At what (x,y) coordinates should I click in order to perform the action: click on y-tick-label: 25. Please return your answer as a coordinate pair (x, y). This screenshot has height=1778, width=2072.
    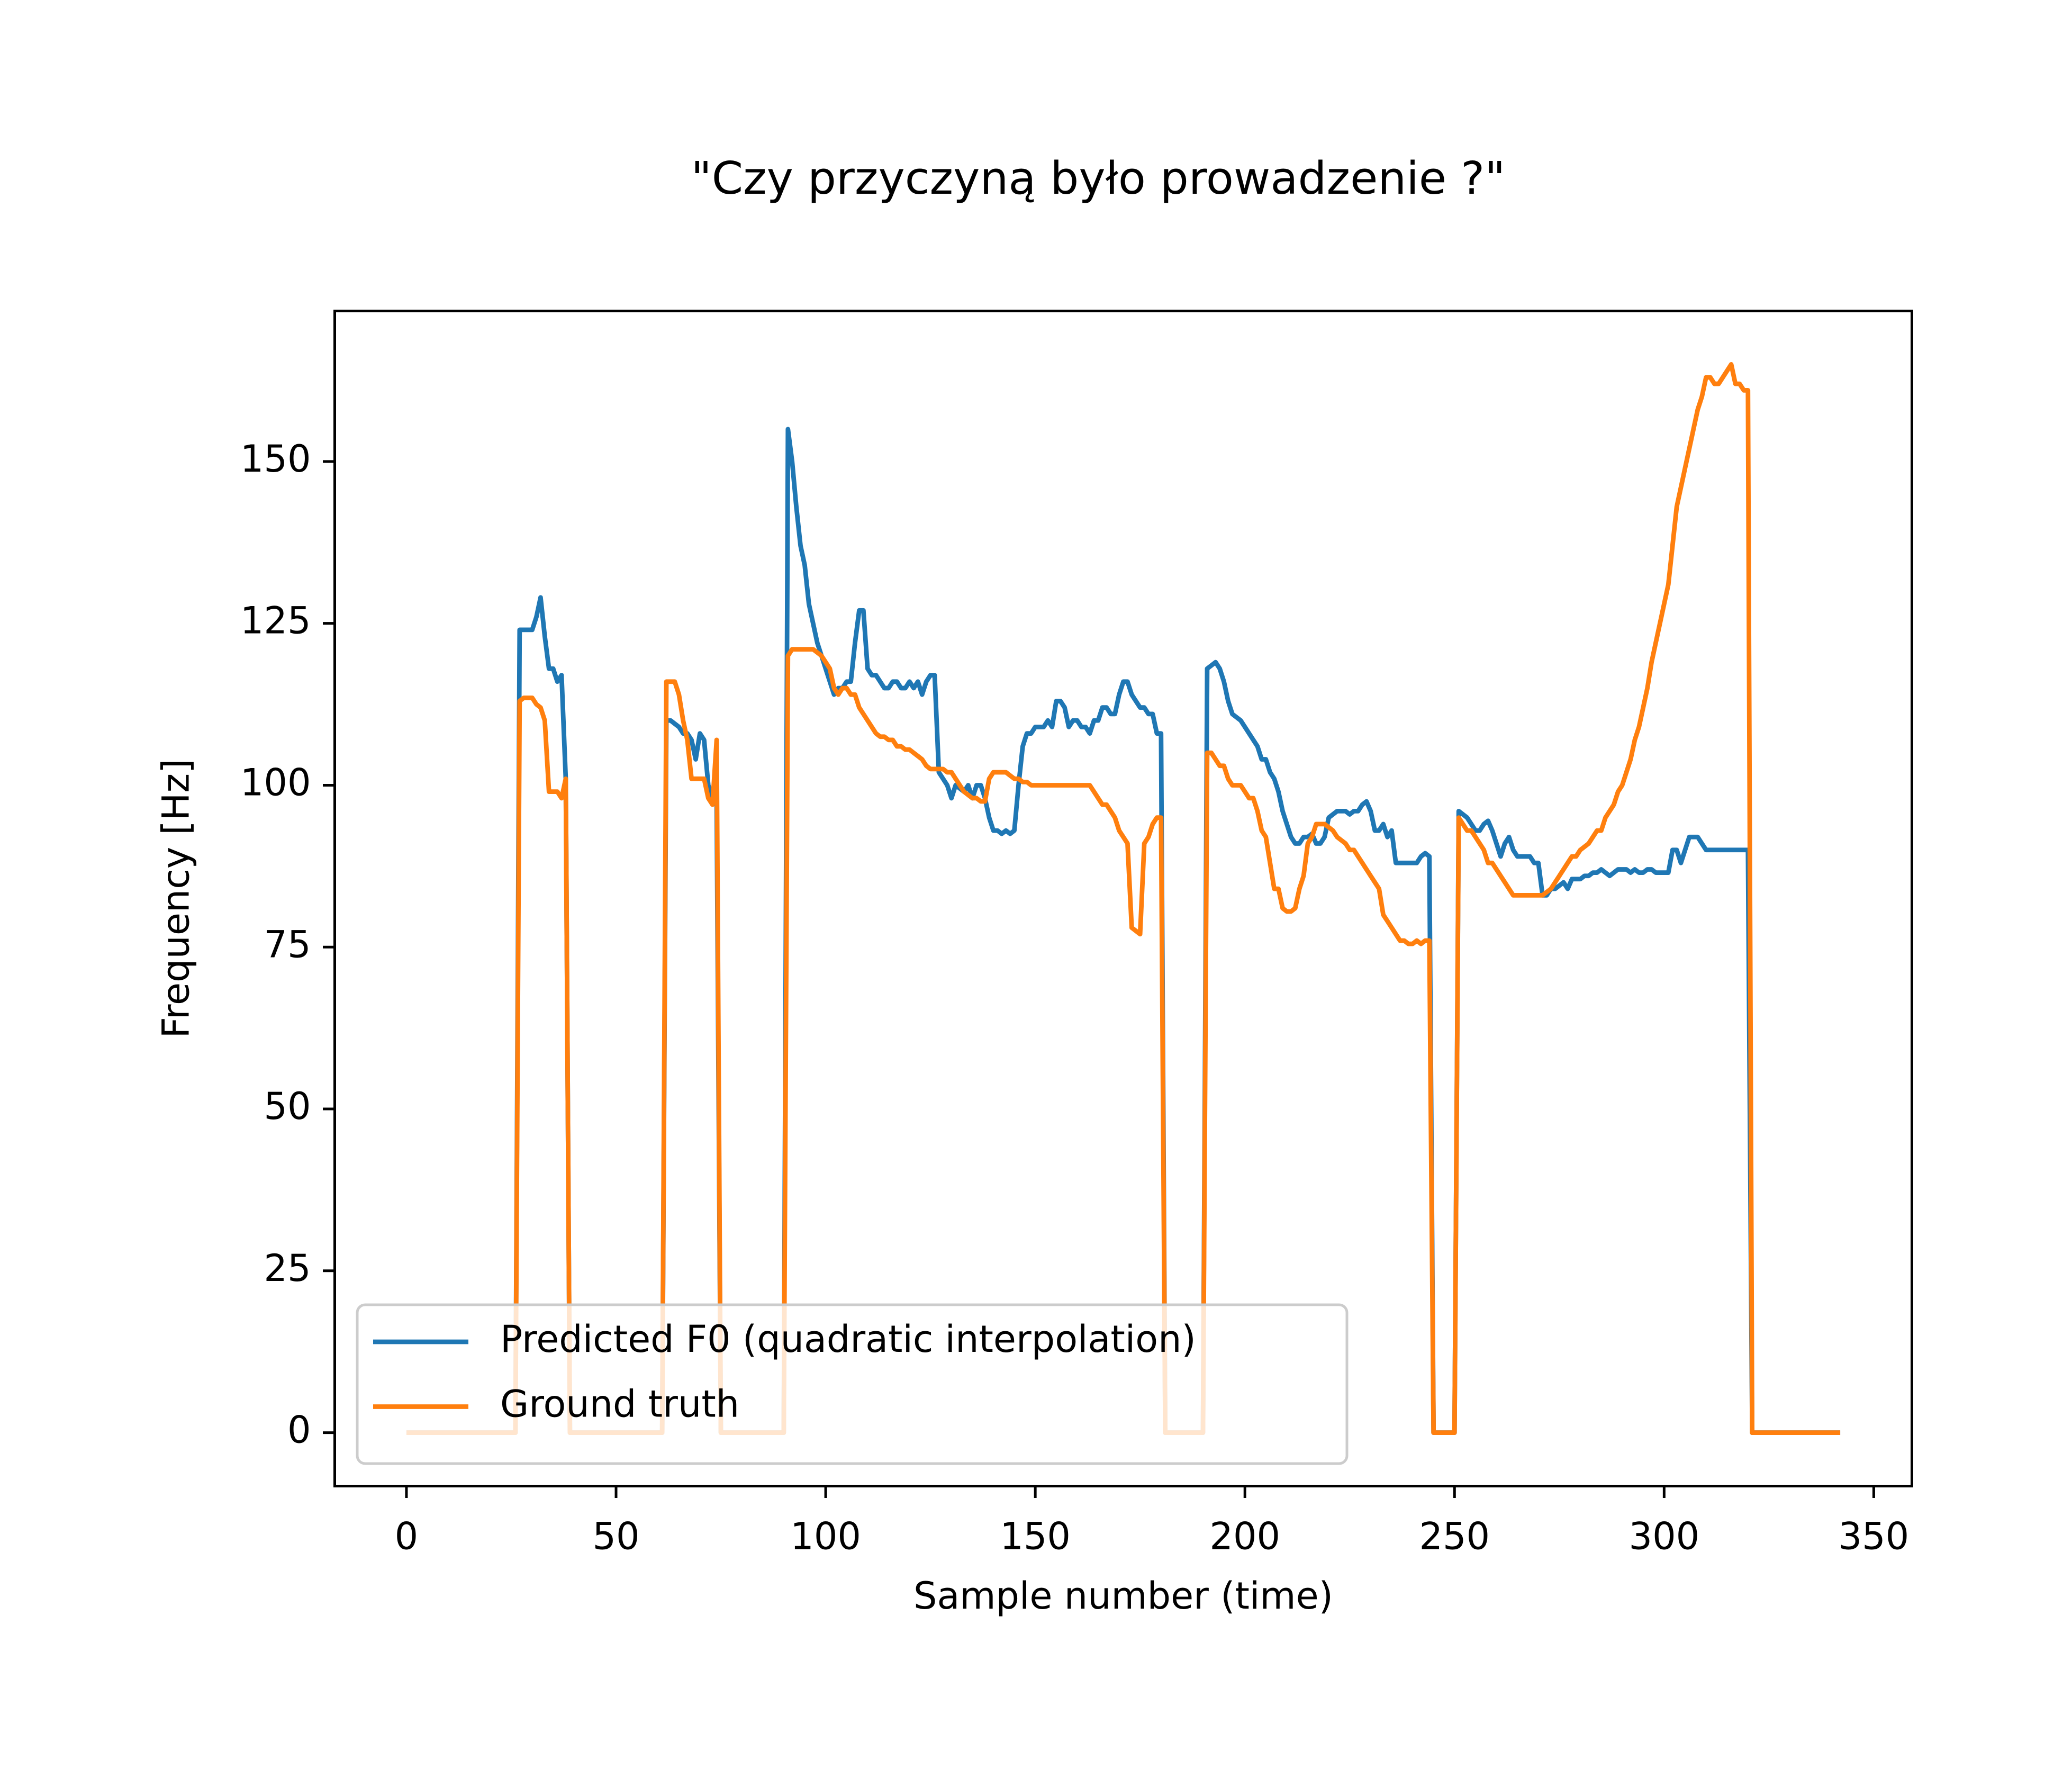
    Looking at the image, I should click on (287, 1269).